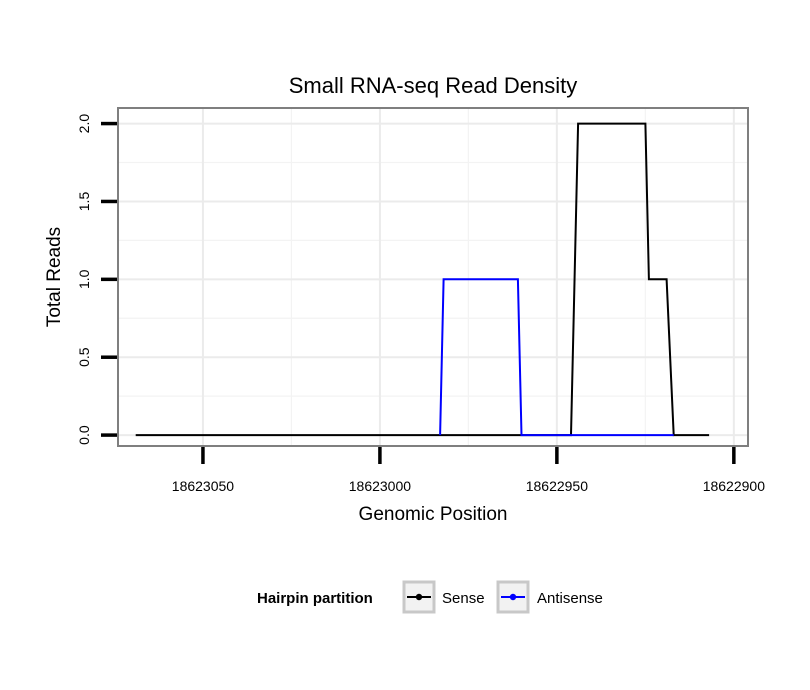  I want to click on x-tick-label: 18623000, so click(380, 486).